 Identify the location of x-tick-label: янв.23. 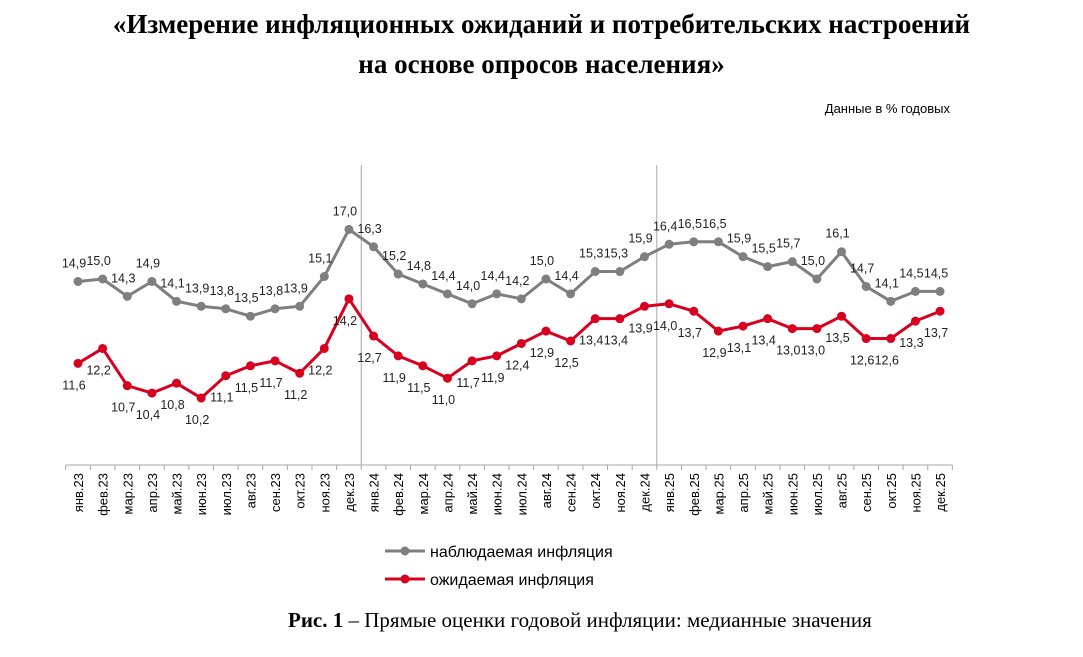
(78, 492).